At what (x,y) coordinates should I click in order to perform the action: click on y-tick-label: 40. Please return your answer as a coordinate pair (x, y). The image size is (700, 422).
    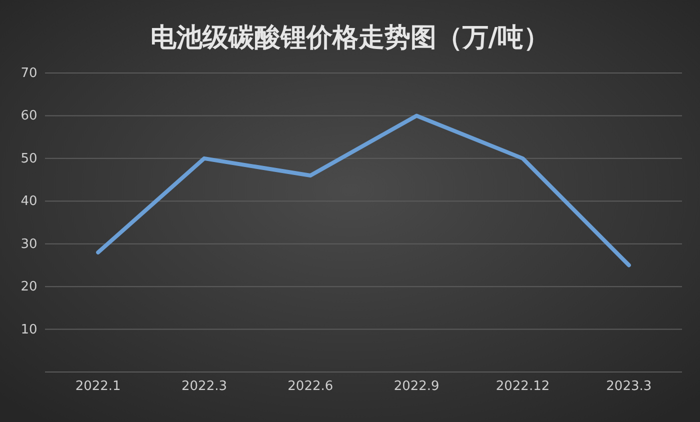
    Looking at the image, I should click on (29, 202).